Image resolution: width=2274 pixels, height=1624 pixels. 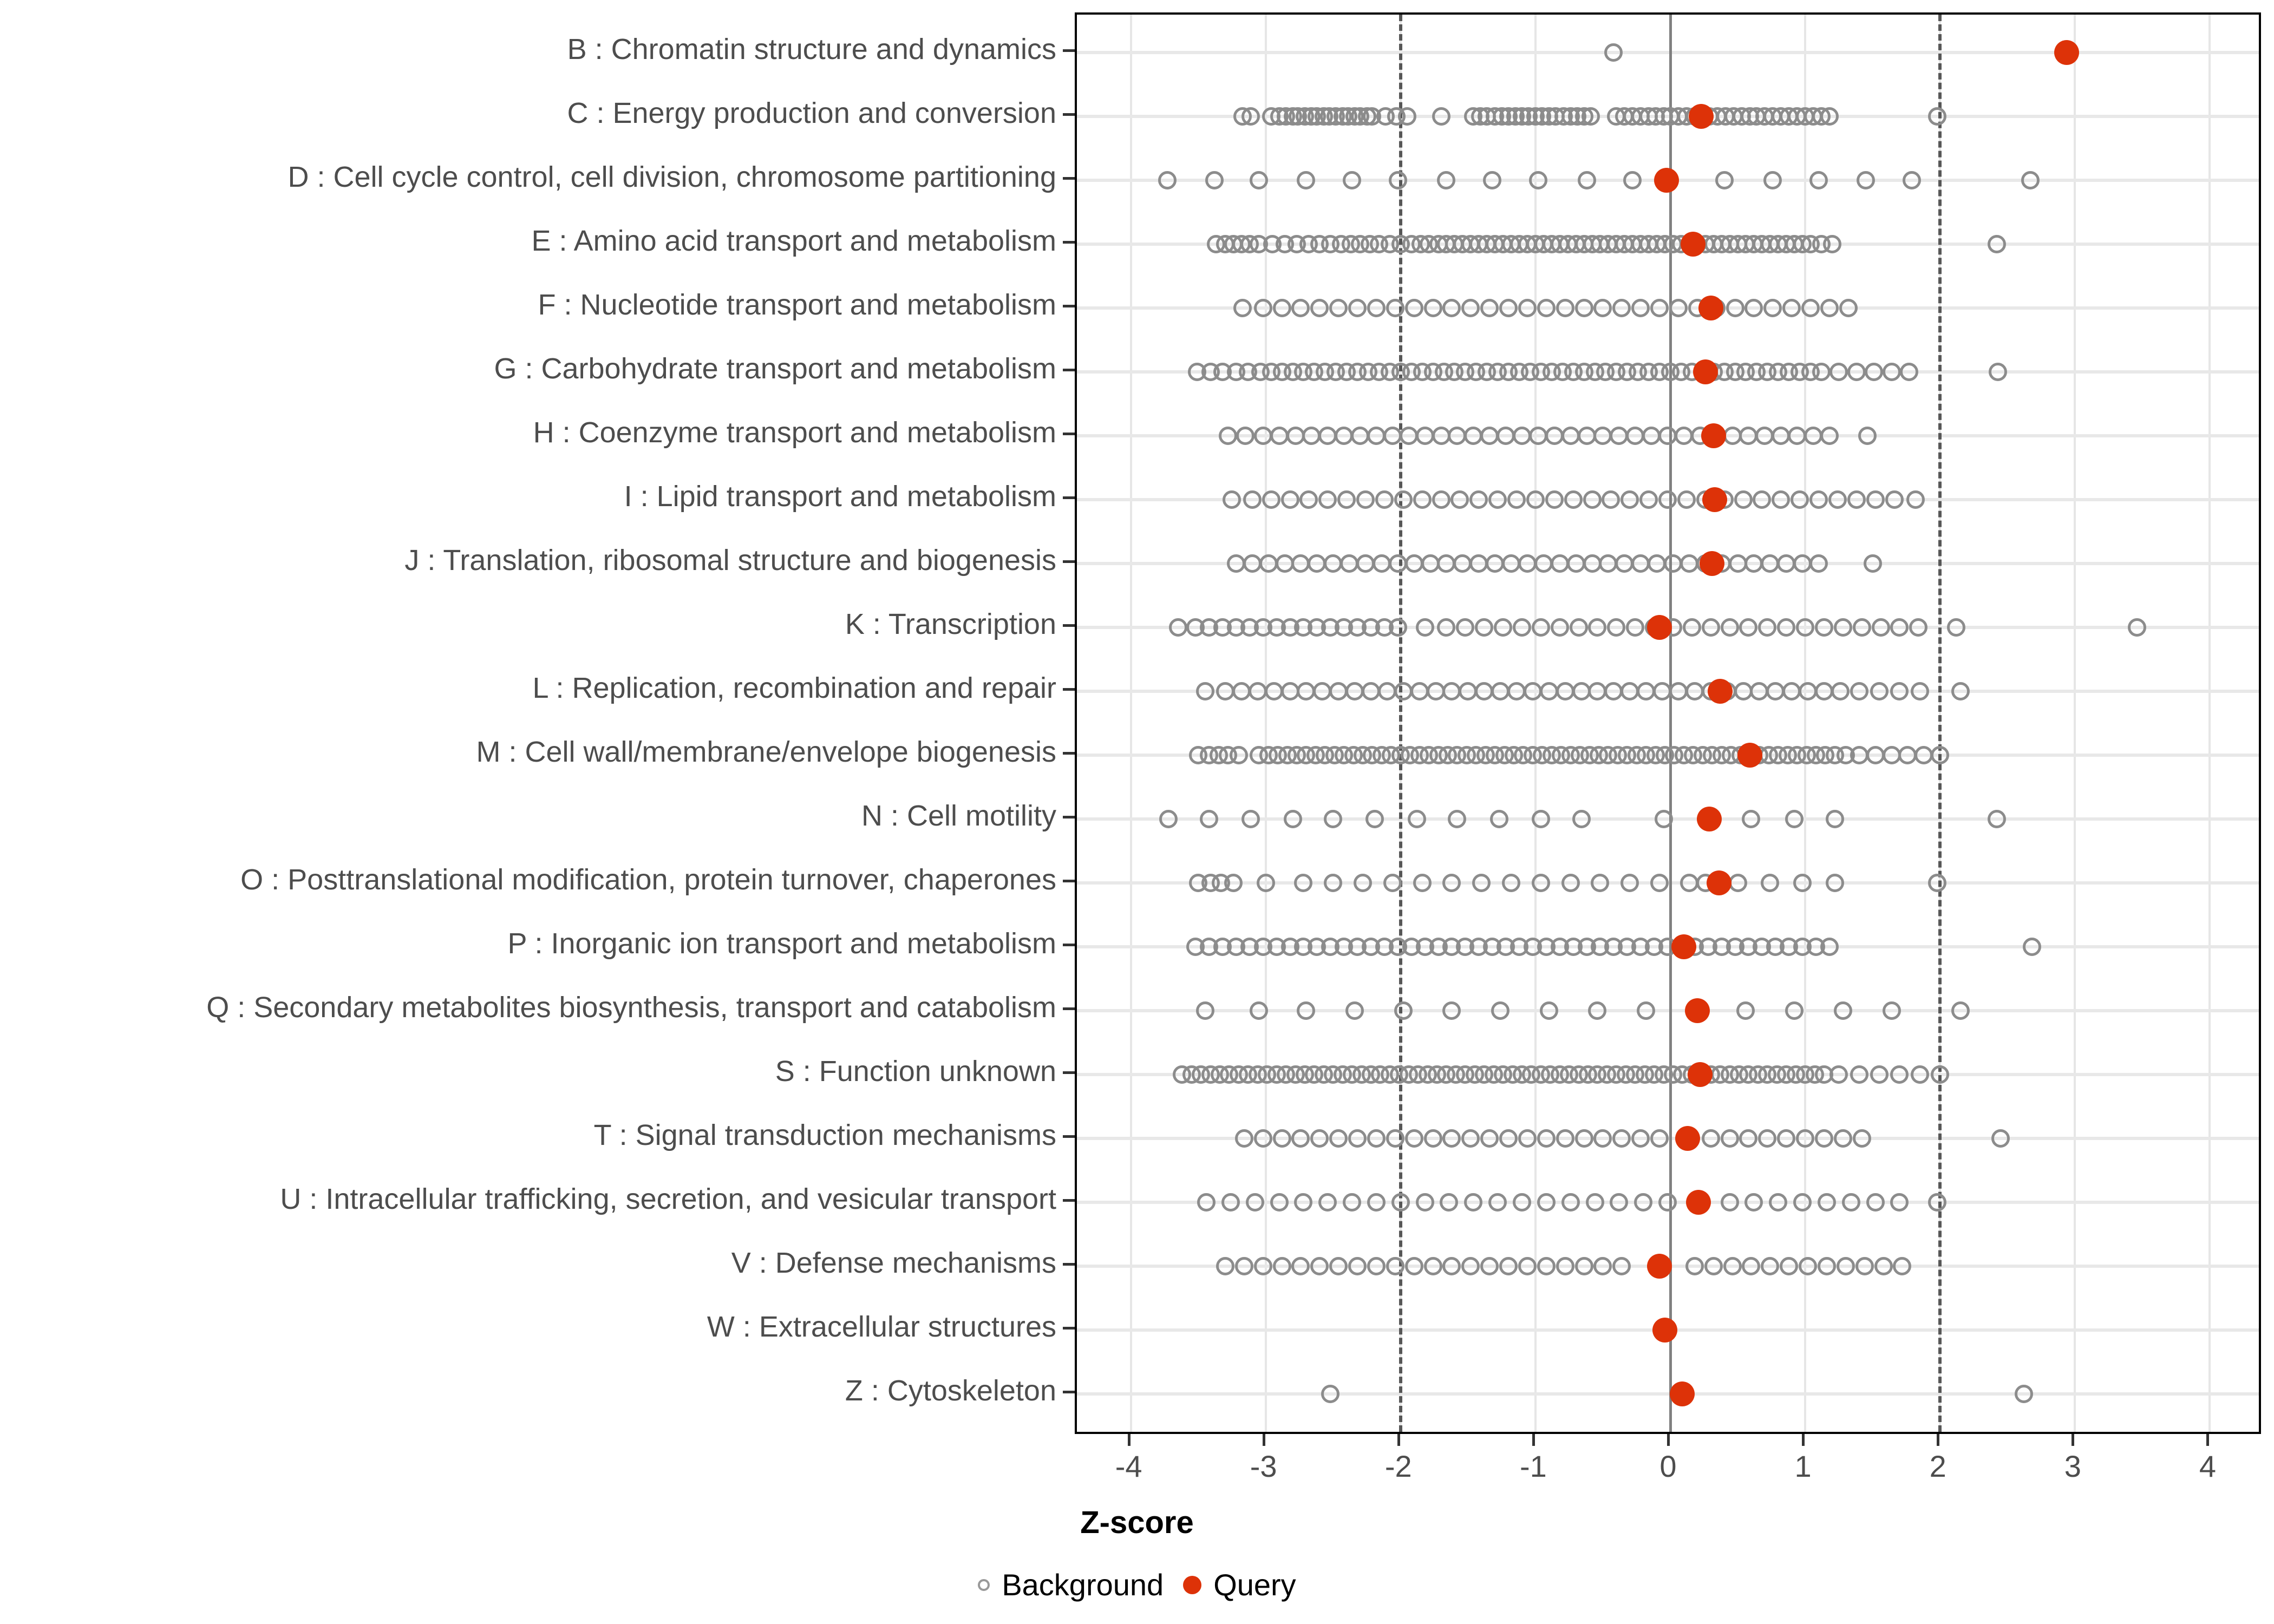 I want to click on legend-label-query: Query, so click(x=1255, y=1585).